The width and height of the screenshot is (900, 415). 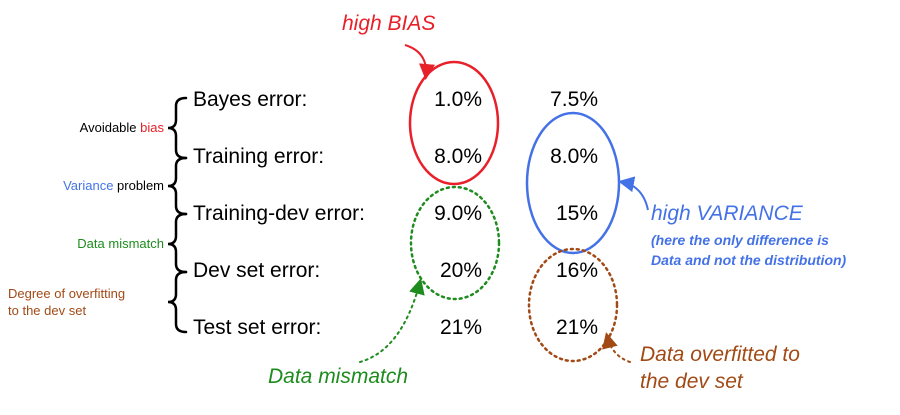 I want to click on group-label-data-mismatch: Data mismatch, so click(x=120, y=243).